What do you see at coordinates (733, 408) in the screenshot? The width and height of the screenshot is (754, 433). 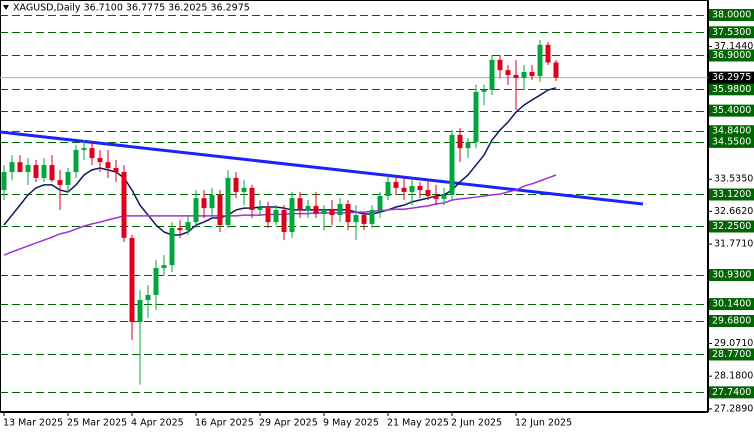 I see `y-tick-label: 27.2890` at bounding box center [733, 408].